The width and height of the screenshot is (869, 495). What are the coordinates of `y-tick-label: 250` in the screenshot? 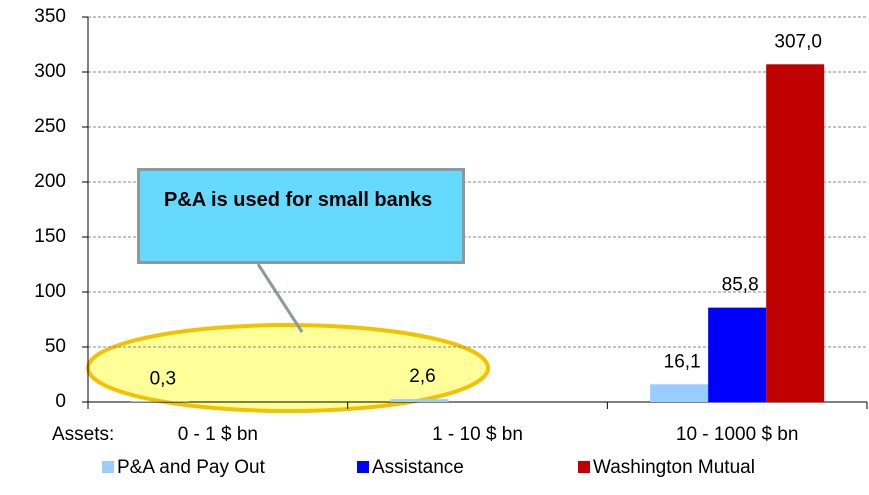 It's located at (50, 126).